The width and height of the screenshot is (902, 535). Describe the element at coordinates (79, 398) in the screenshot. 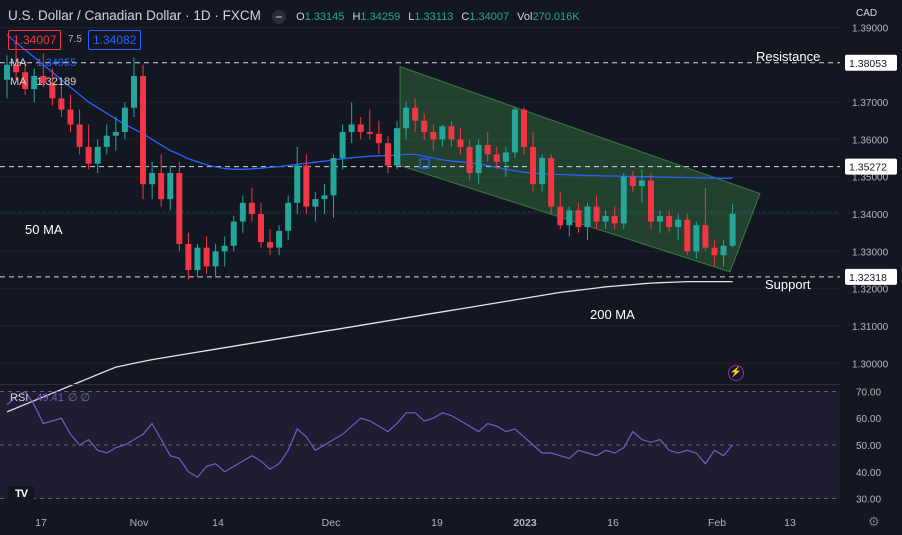

I see `rsi-legend-symbols: ∅ ∅` at that location.